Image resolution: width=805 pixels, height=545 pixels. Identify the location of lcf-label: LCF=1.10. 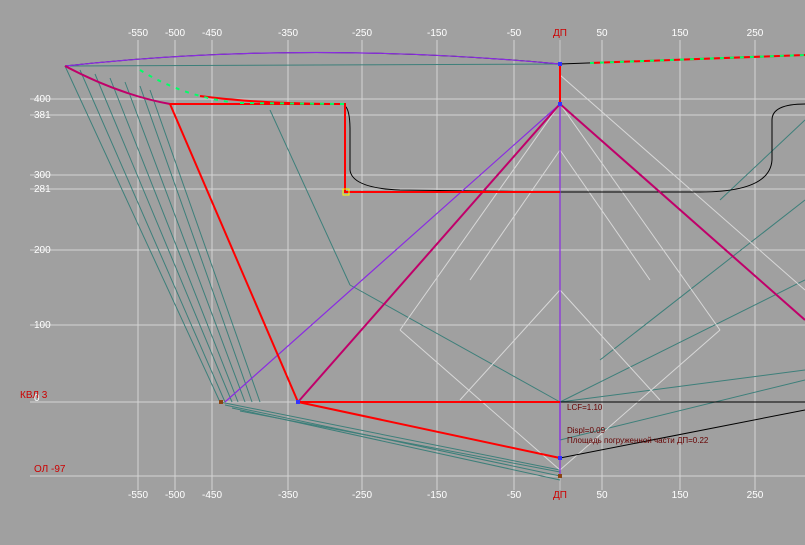
(585, 407).